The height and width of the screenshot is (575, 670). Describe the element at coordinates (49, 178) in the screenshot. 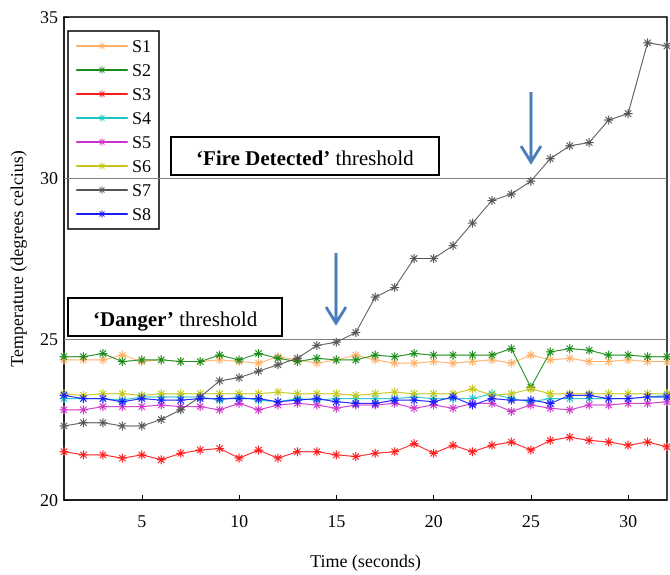

I see `y-tick-label: 30` at that location.